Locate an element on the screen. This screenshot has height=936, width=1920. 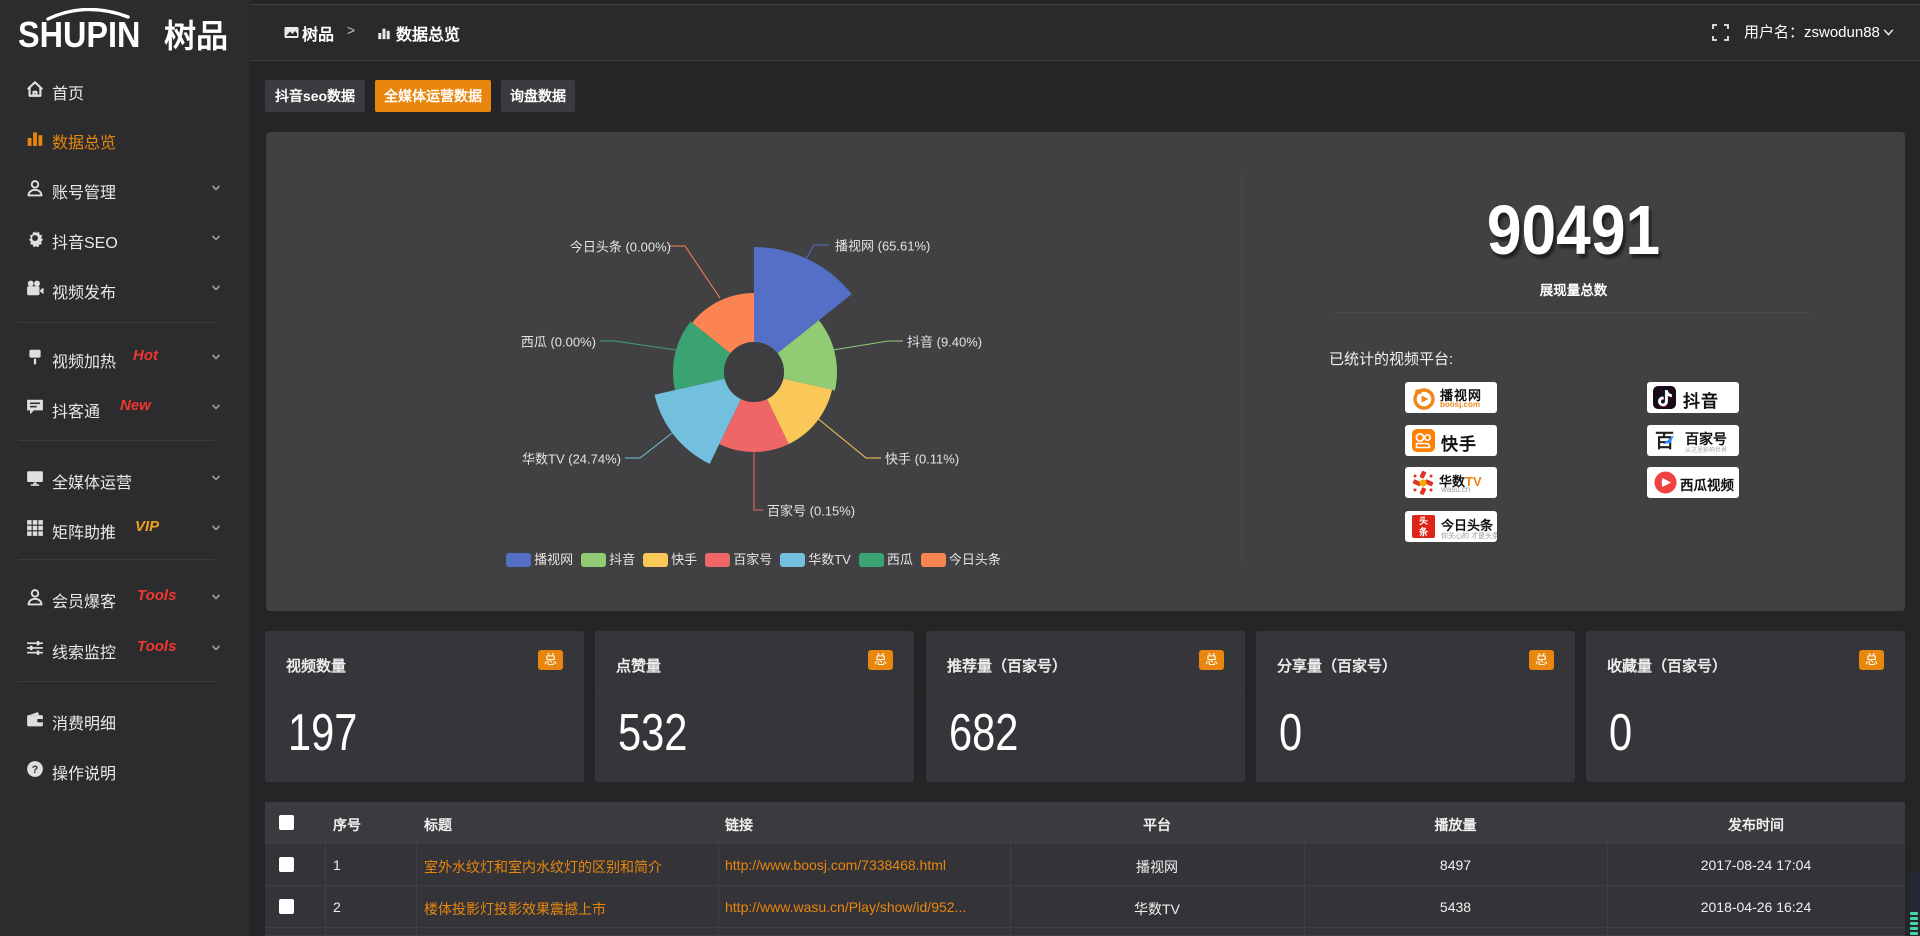
svg-text: 百 is located at coordinates (1664, 441).